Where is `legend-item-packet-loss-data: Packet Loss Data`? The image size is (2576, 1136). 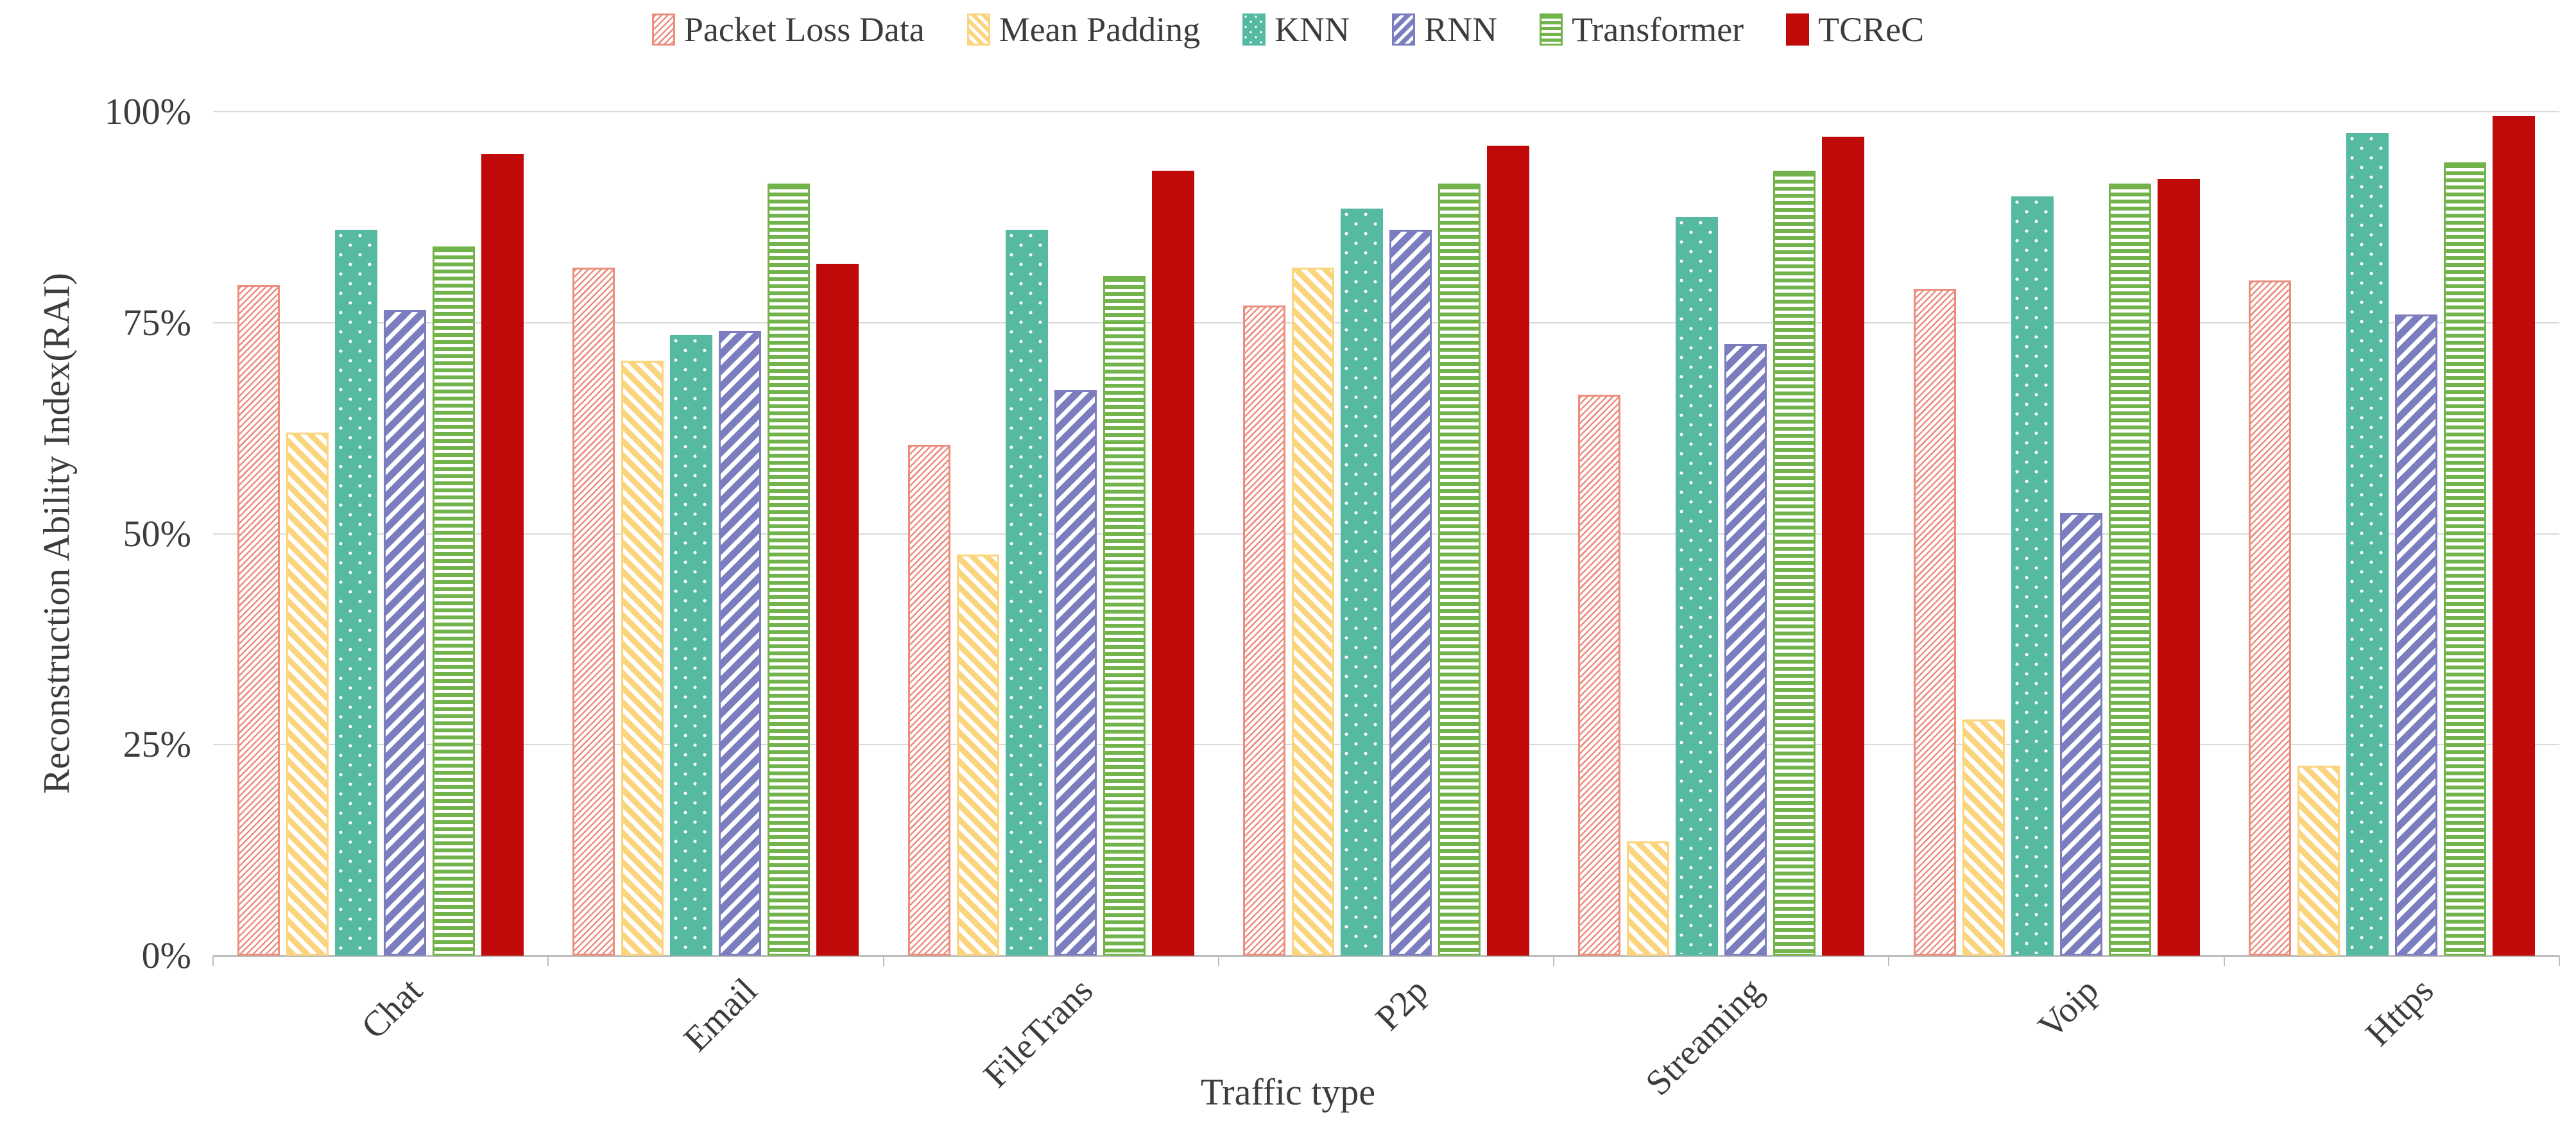
legend-item-packet-loss-data: Packet Loss Data is located at coordinates (788, 29).